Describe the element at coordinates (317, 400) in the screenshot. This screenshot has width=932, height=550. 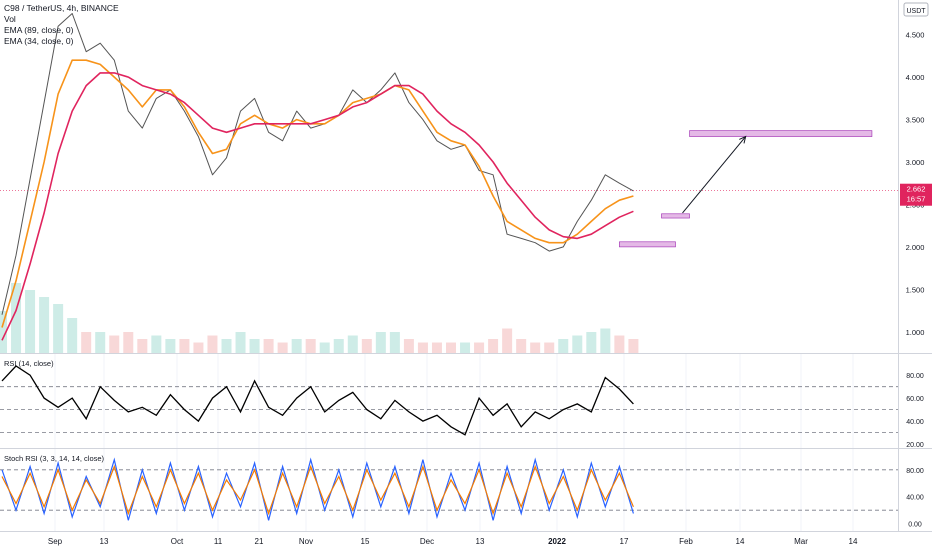
I see `rsi-line` at that location.